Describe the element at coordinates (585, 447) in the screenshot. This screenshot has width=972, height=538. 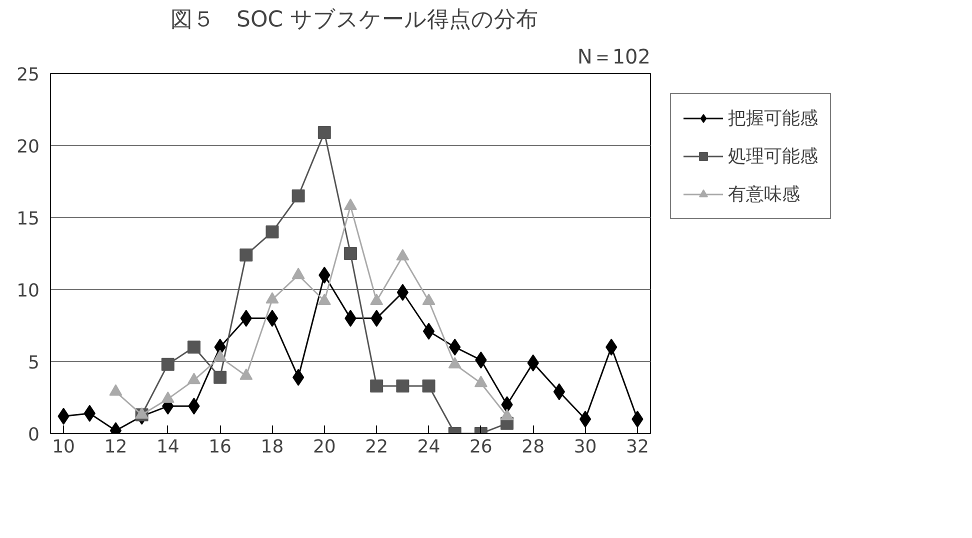
I see `x-tick-label: 30` at that location.